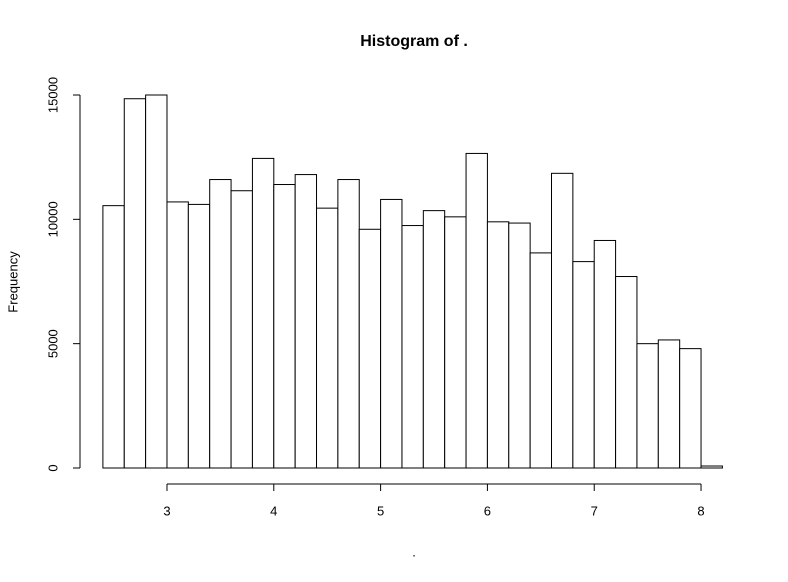 The image size is (788, 582). I want to click on y-tick-label: 15000, so click(52, 95).